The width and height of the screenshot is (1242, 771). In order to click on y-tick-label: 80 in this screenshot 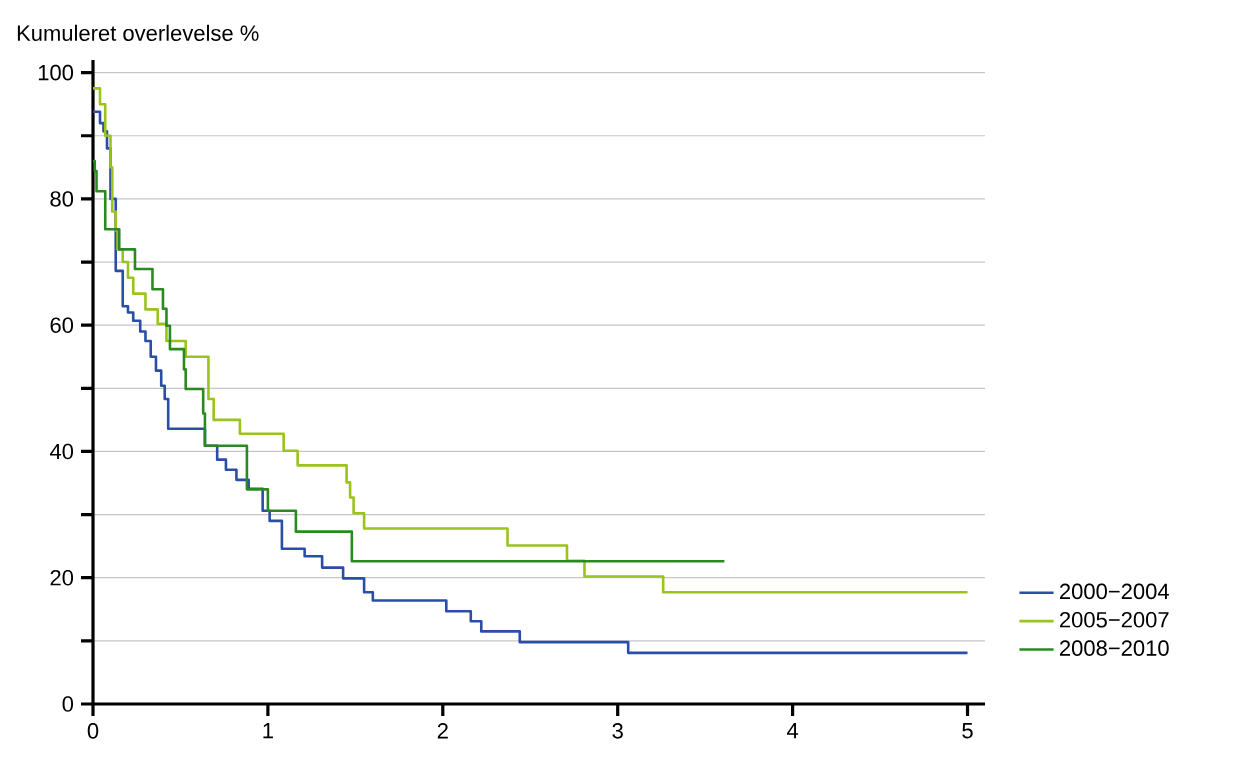, I will do `click(62, 199)`.